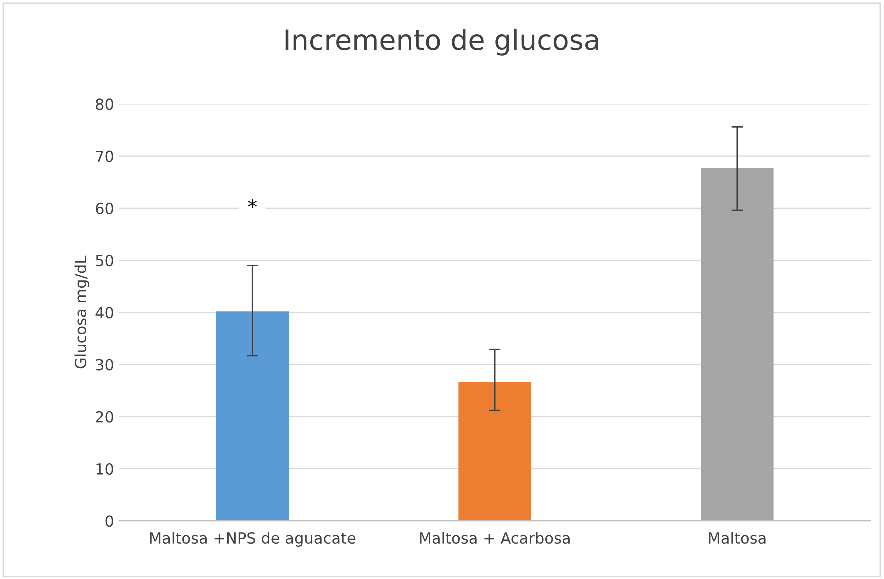 The width and height of the screenshot is (884, 579). What do you see at coordinates (105, 104) in the screenshot?
I see `y-tick-label: 80` at bounding box center [105, 104].